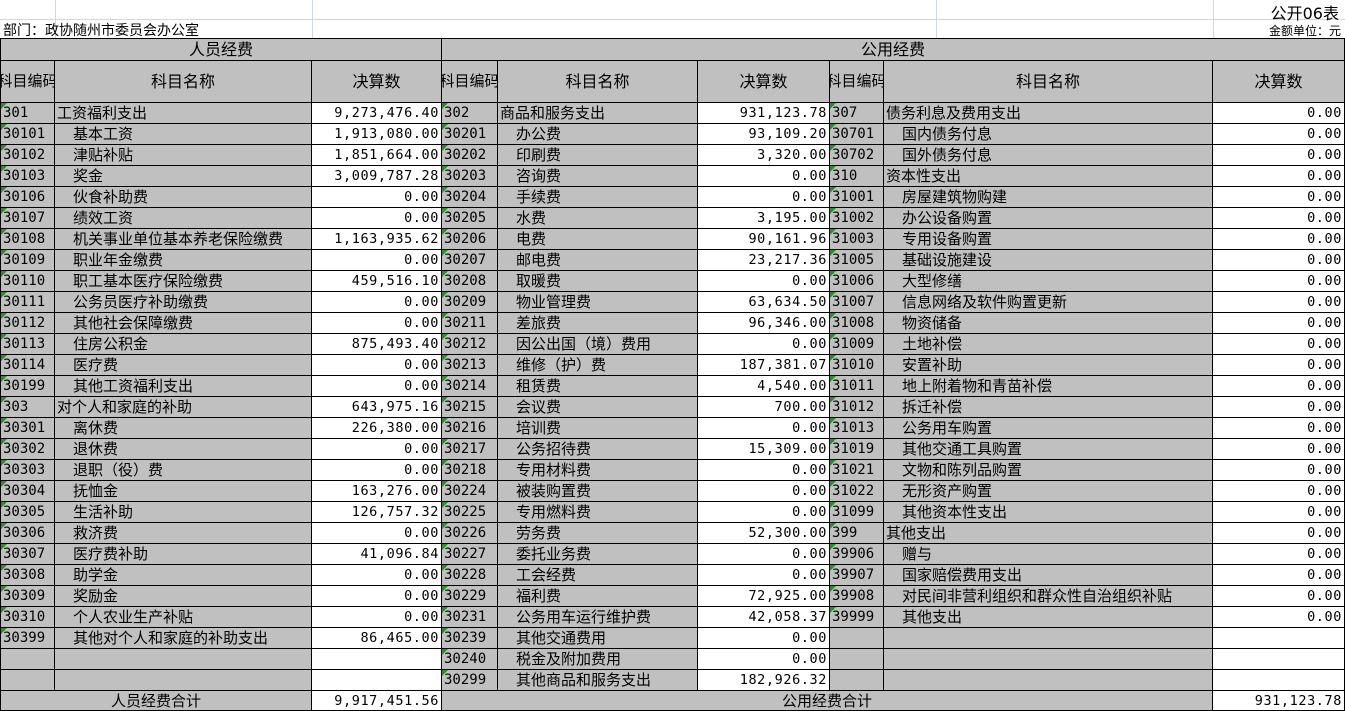 The width and height of the screenshot is (1345, 711). Describe the element at coordinates (183, 470) in the screenshot. I see `row-name: 退职（役）费` at that location.